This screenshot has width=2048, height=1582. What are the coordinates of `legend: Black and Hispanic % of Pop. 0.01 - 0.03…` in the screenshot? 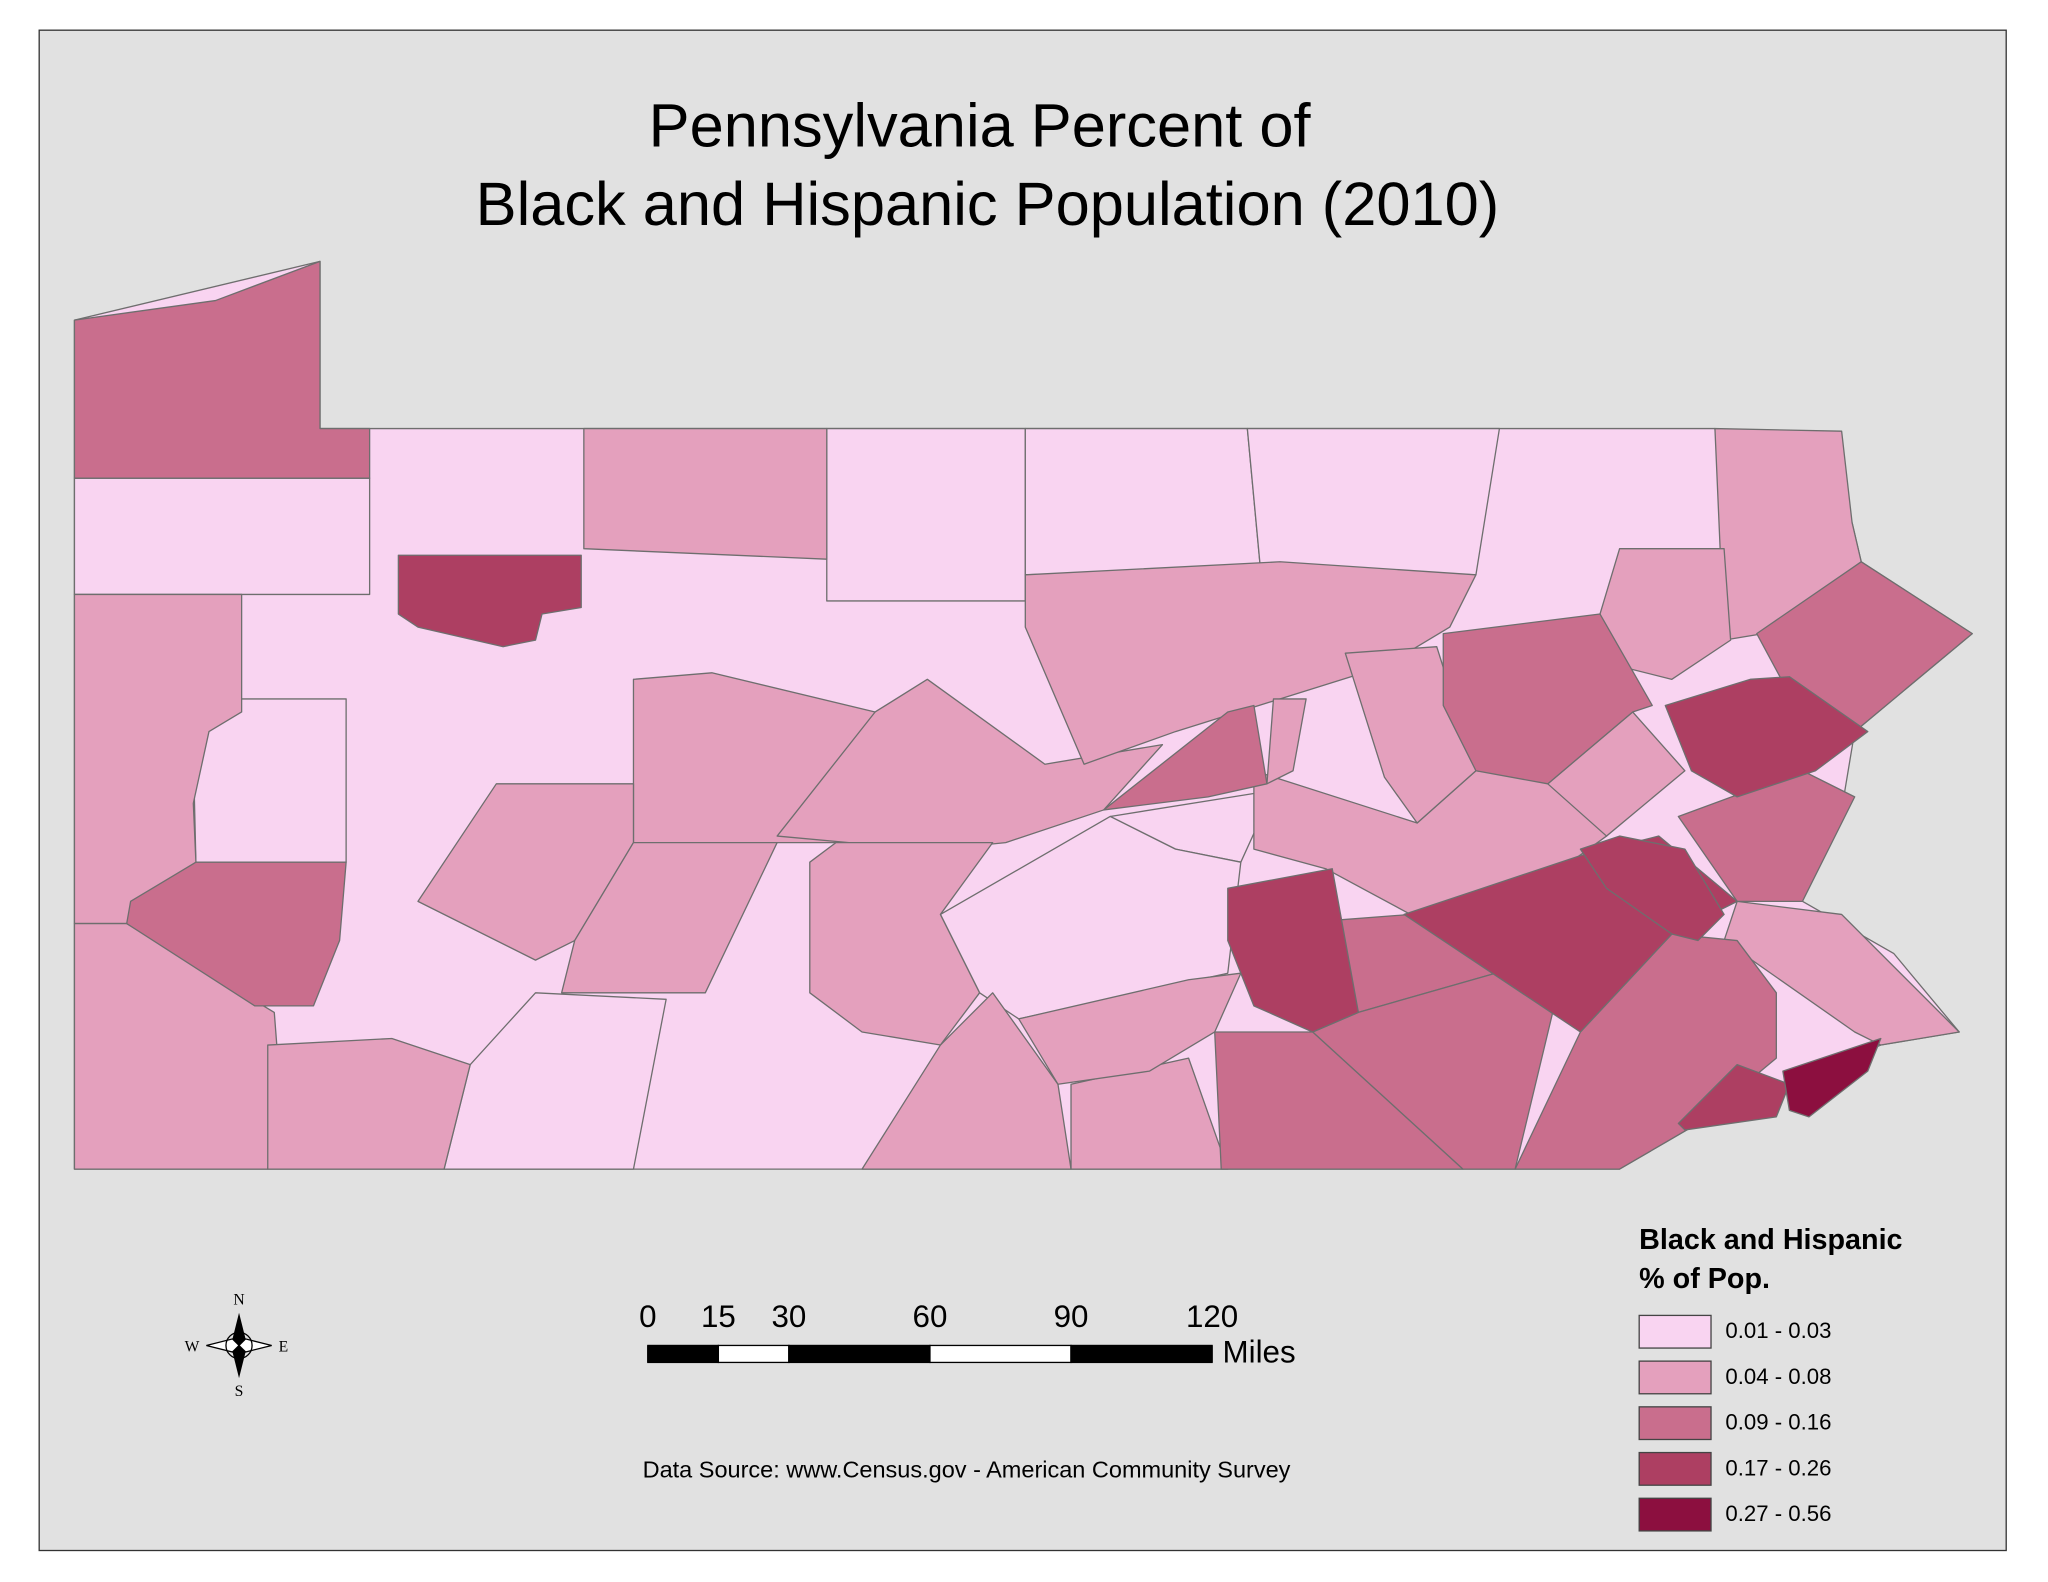 It's located at (1770, 1378).